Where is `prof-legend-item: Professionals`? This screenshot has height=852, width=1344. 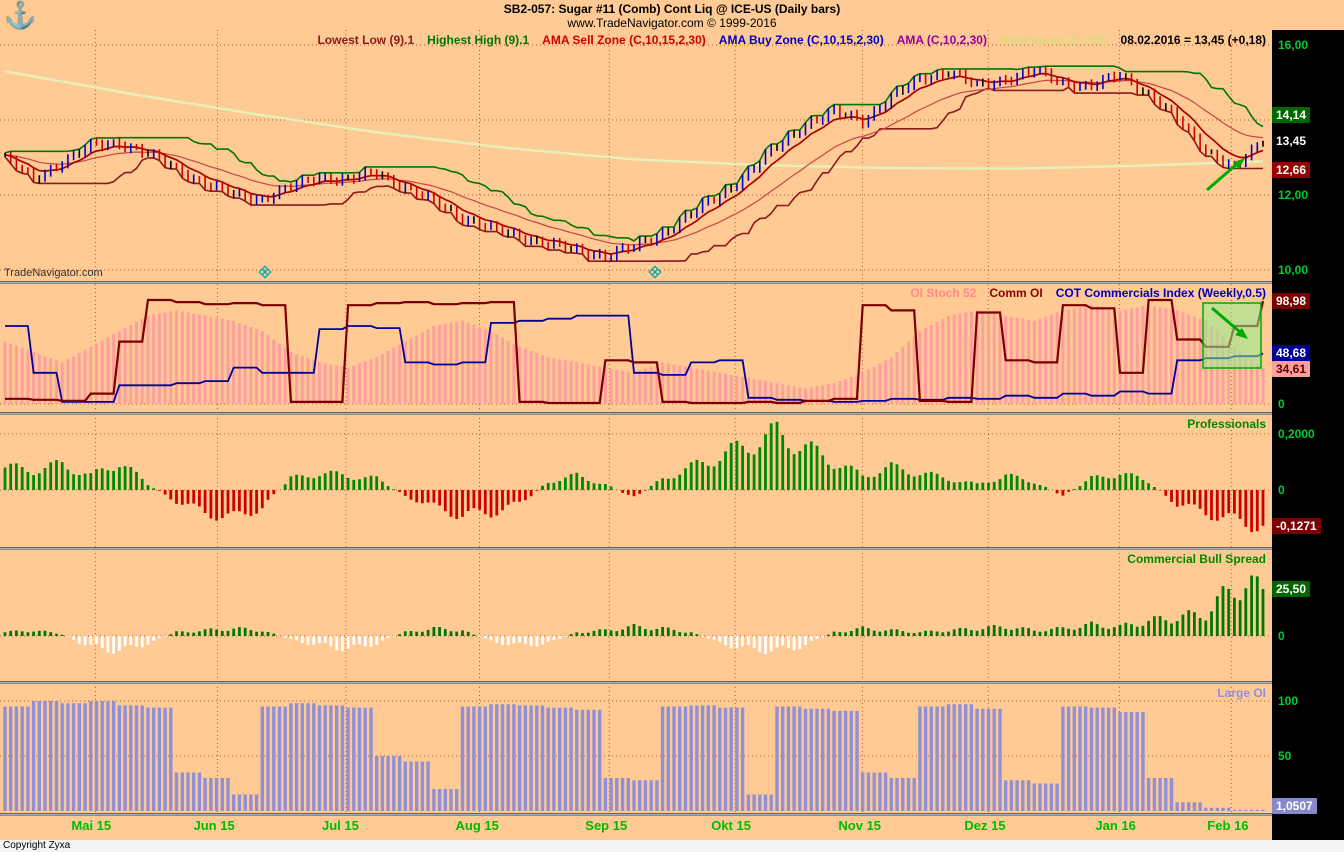
prof-legend-item: Professionals is located at coordinates (1226, 424).